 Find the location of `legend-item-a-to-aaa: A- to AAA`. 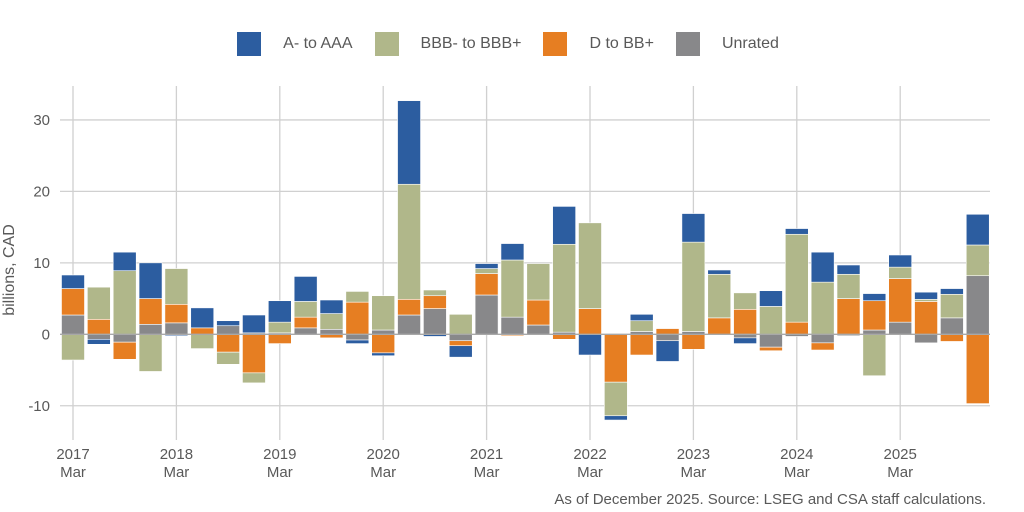

legend-item-a-to-aaa: A- to AAA is located at coordinates (298, 44).